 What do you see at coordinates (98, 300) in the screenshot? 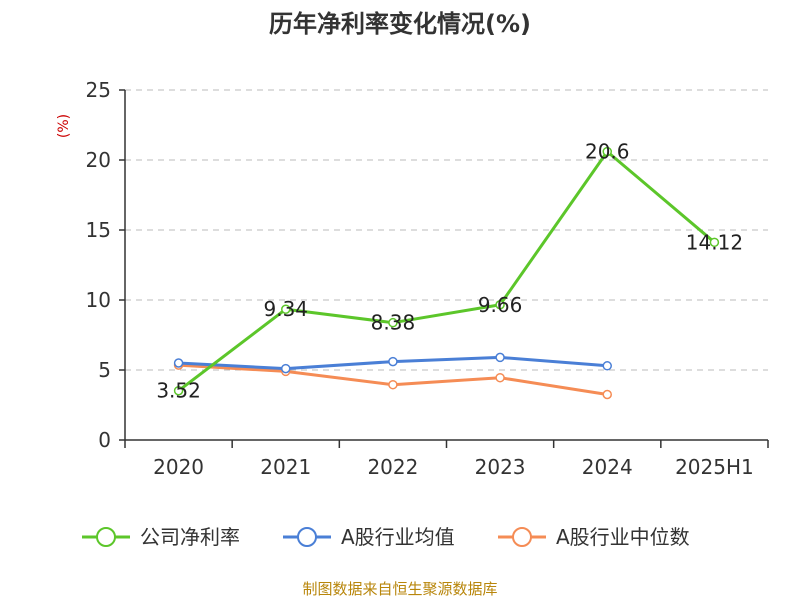
I see `y-tick-label-2: 10` at bounding box center [98, 300].